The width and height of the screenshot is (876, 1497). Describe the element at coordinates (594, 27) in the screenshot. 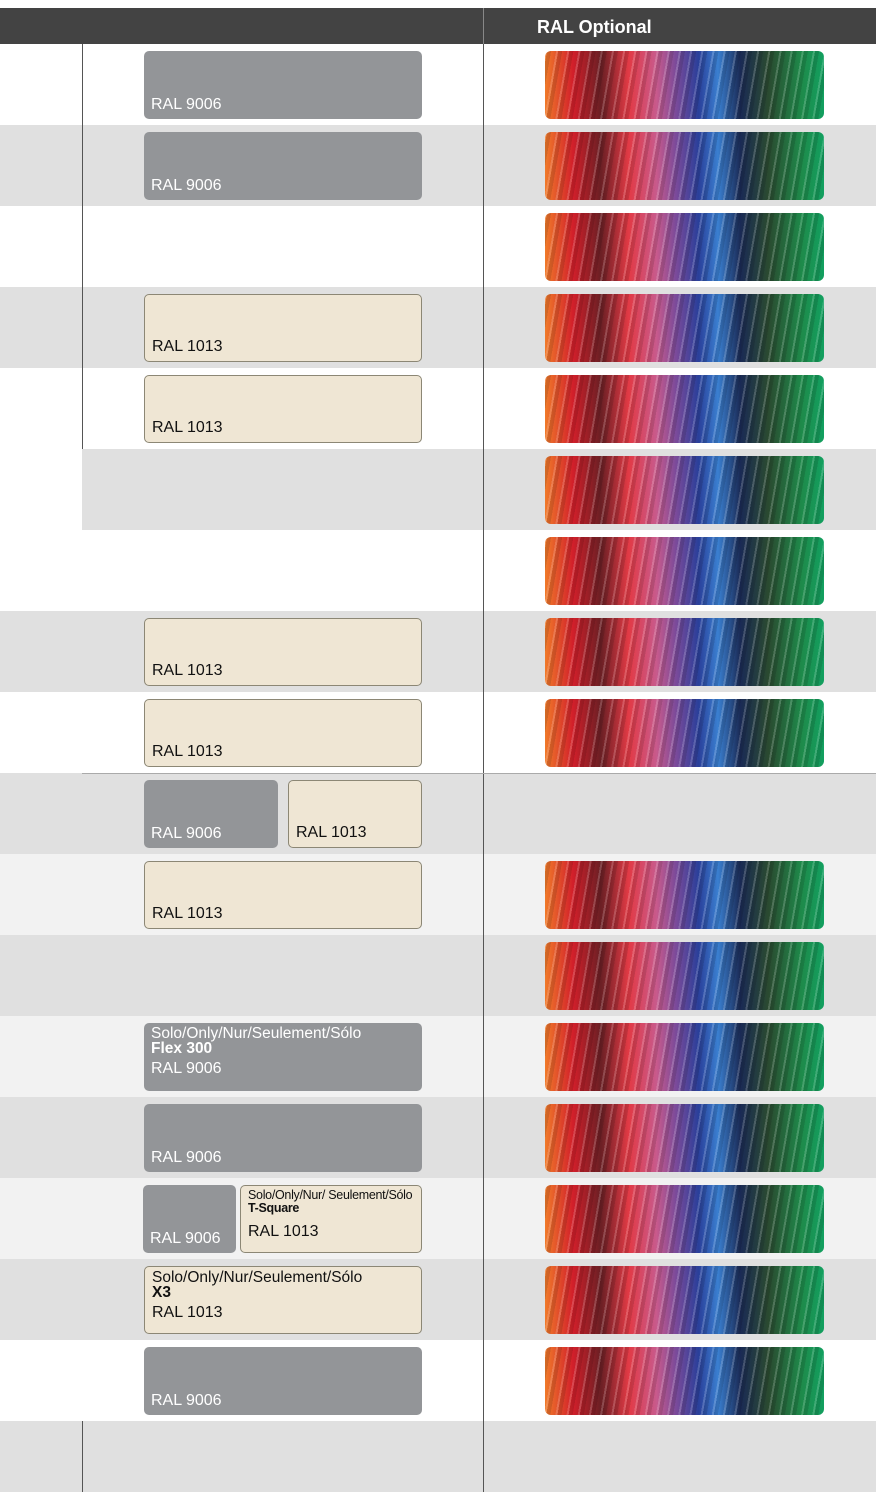

I see `header-title: RAL Optional` at that location.